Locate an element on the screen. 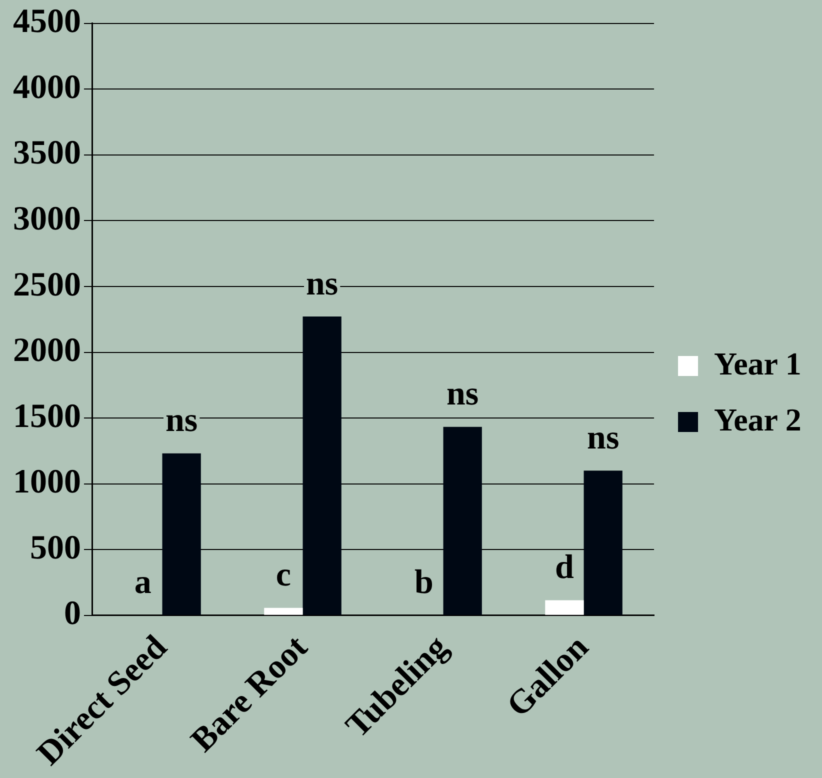 This screenshot has width=822, height=778. data-label: c is located at coordinates (283, 575).